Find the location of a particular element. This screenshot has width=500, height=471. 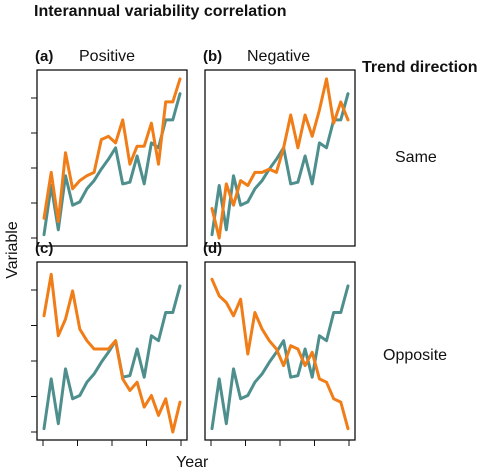

figure-title: Interannual variability correlation is located at coordinates (160, 11).